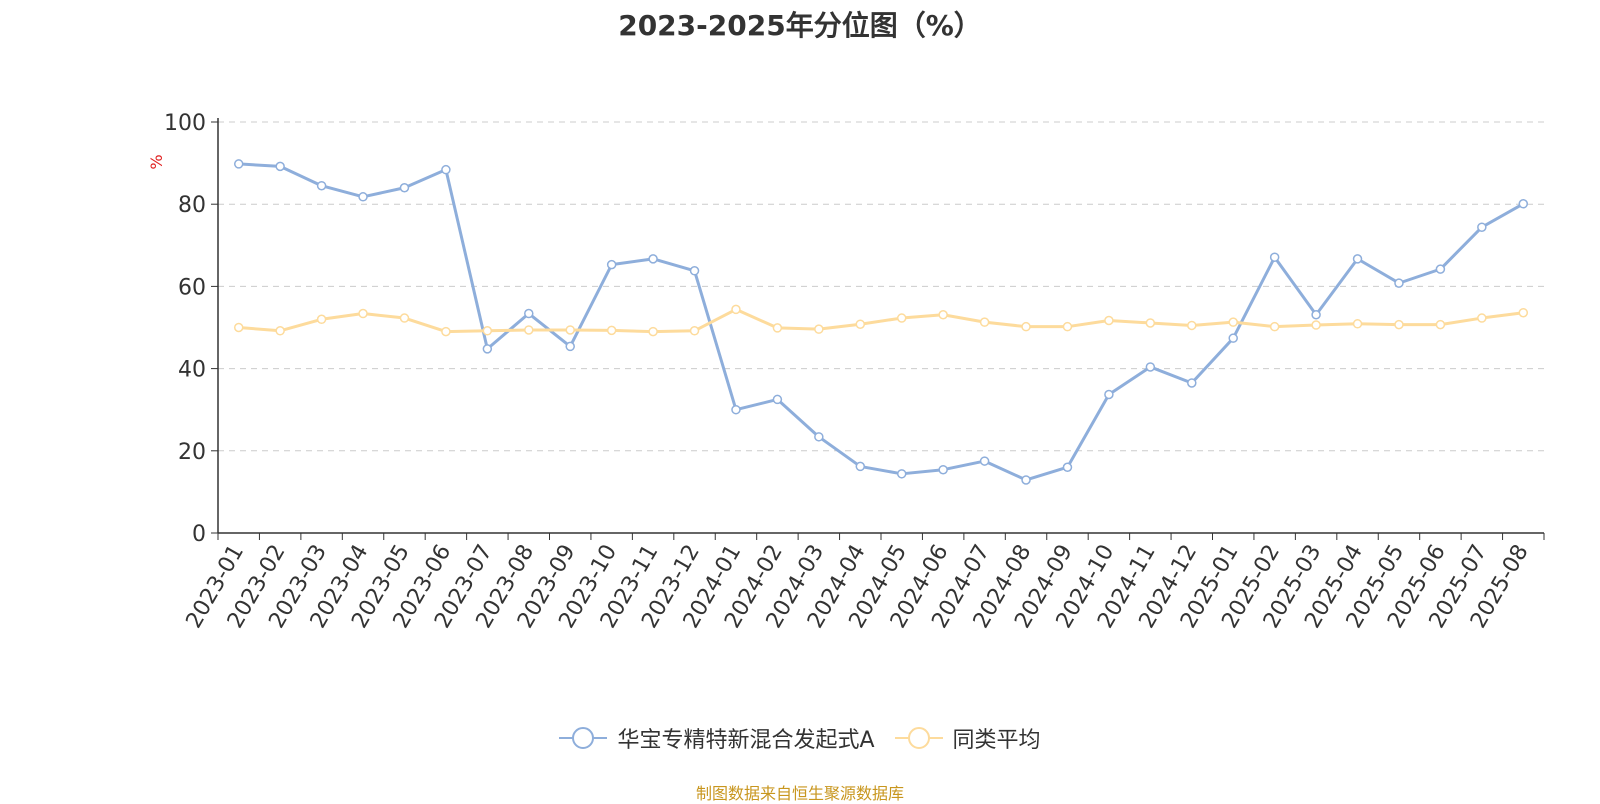 The height and width of the screenshot is (804, 1600). Describe the element at coordinates (583, 738) in the screenshot. I see `legend-marker-fund` at that location.